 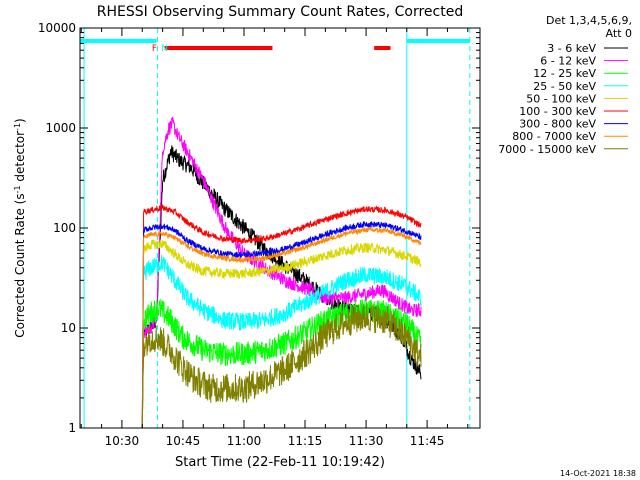 What do you see at coordinates (557, 111) in the screenshot?
I see `legend-label-5: 100 - 300 keV` at bounding box center [557, 111].